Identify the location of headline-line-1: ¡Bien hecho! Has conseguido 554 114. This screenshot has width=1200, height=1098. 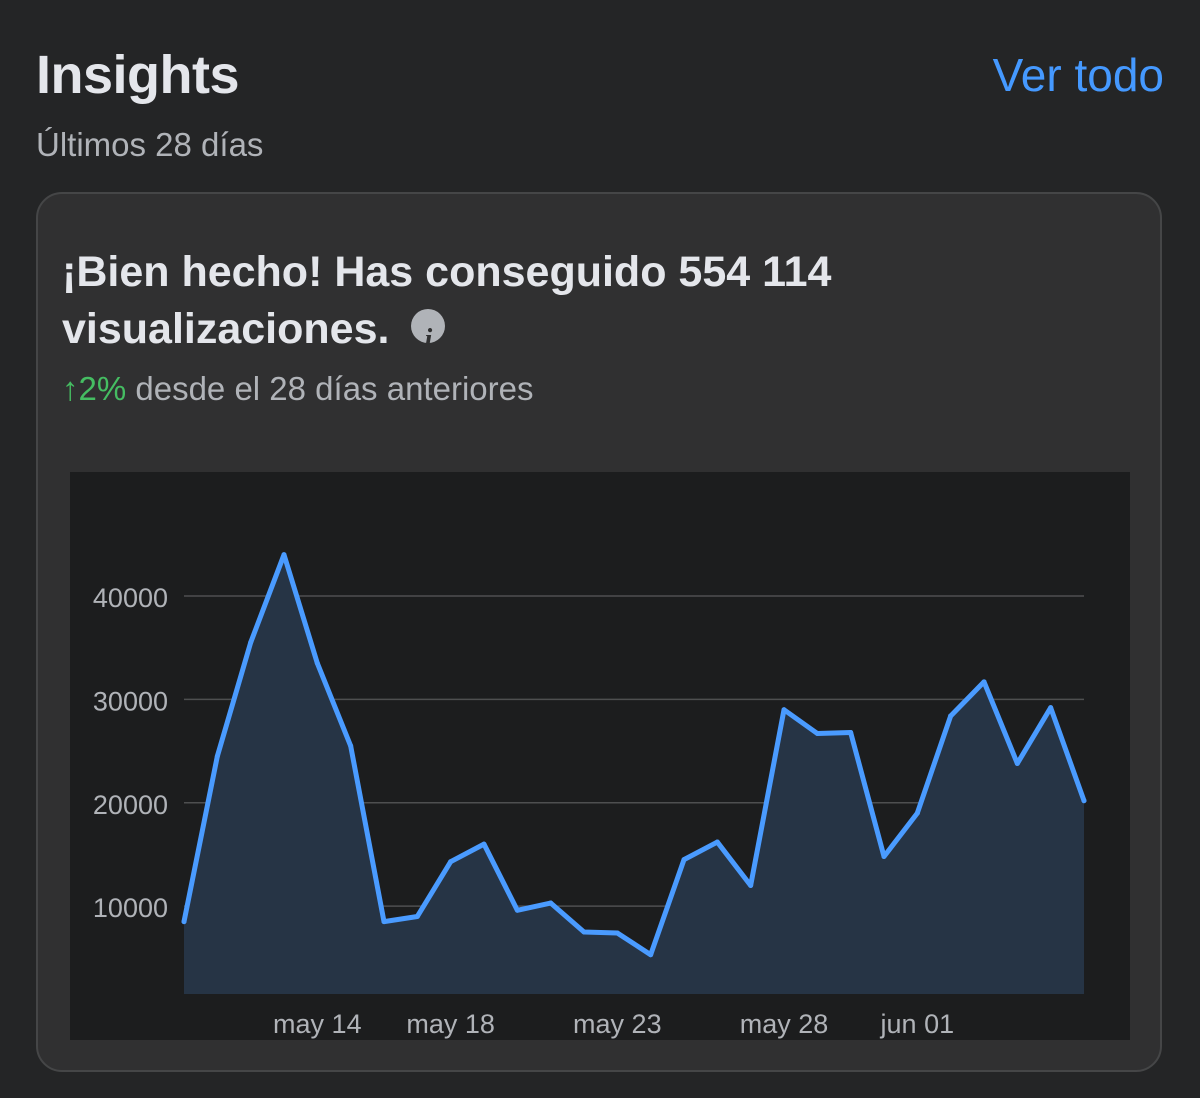
(447, 272).